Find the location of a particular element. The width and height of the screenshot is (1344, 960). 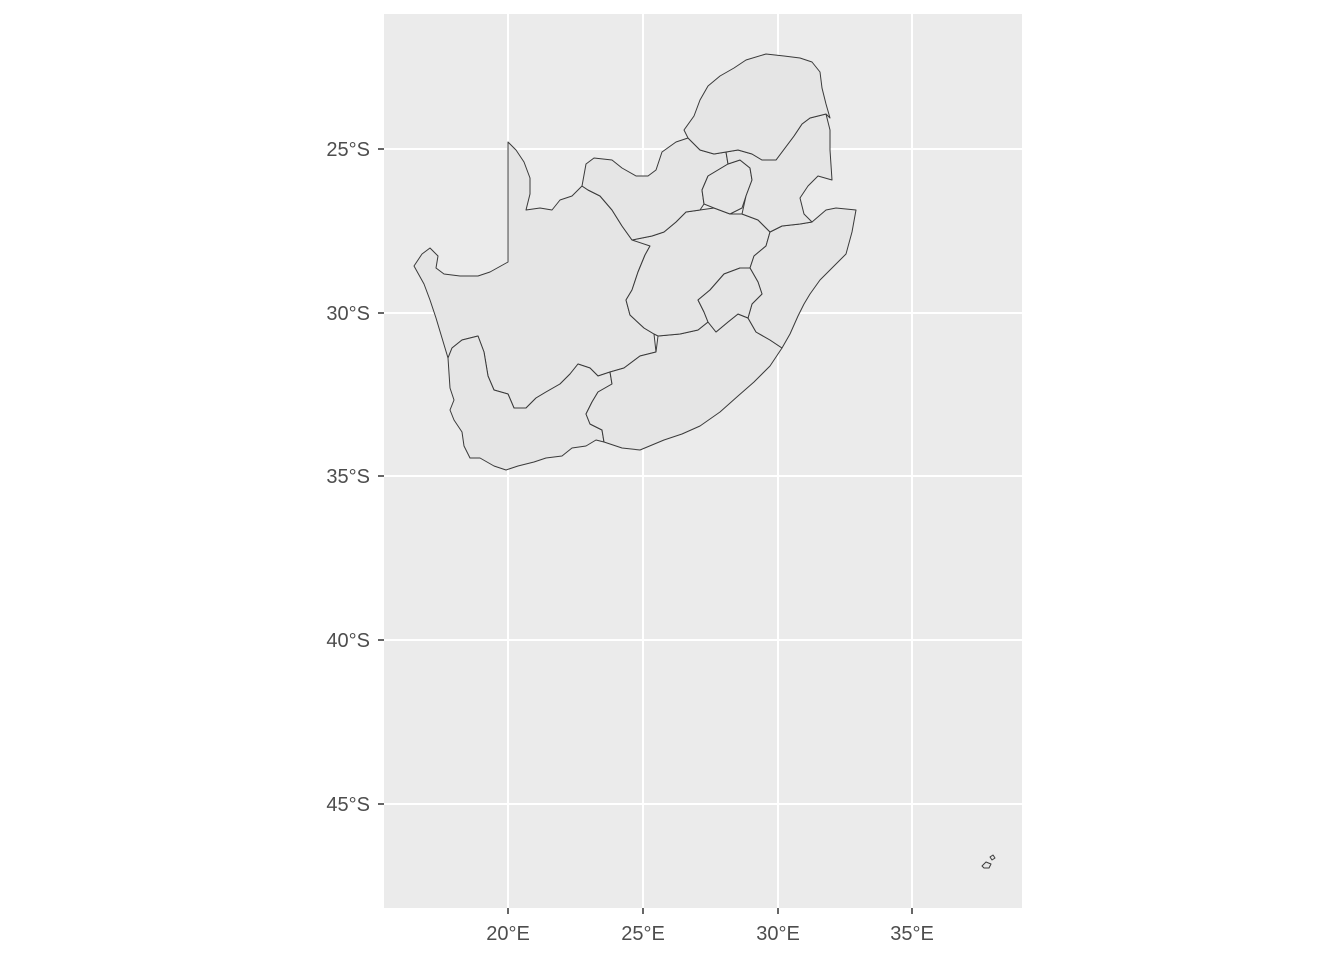

lon-tick-label: 25°E is located at coordinates (643, 934).